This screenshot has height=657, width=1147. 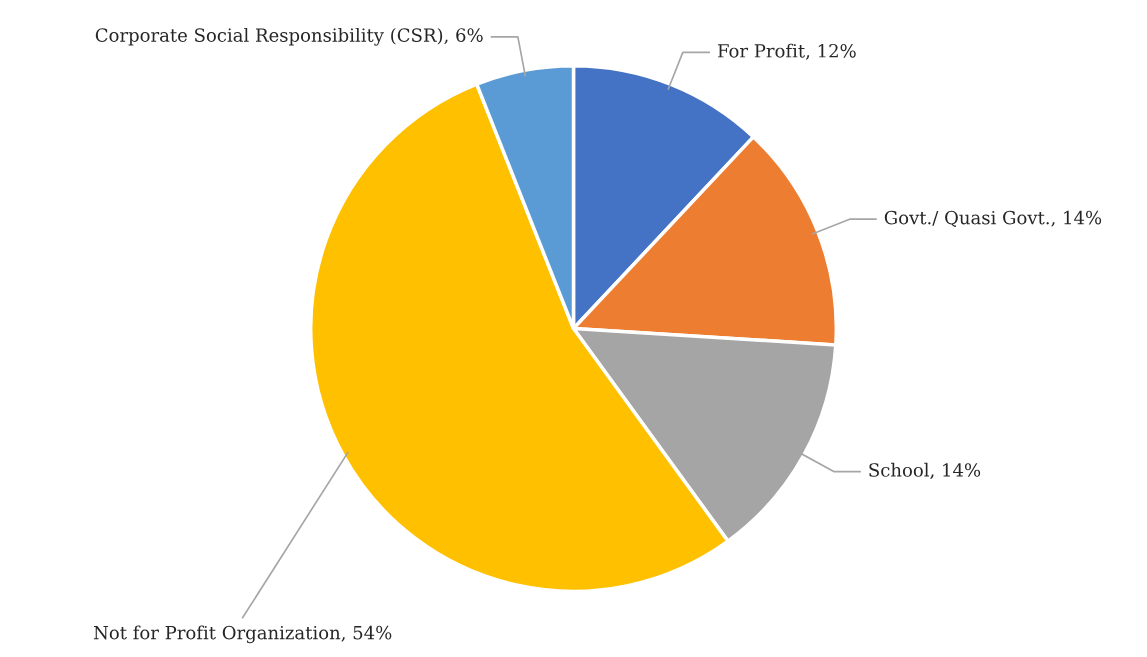 What do you see at coordinates (993, 219) in the screenshot?
I see `slice-label: Govt./ Quasi Govt., 14%` at bounding box center [993, 219].